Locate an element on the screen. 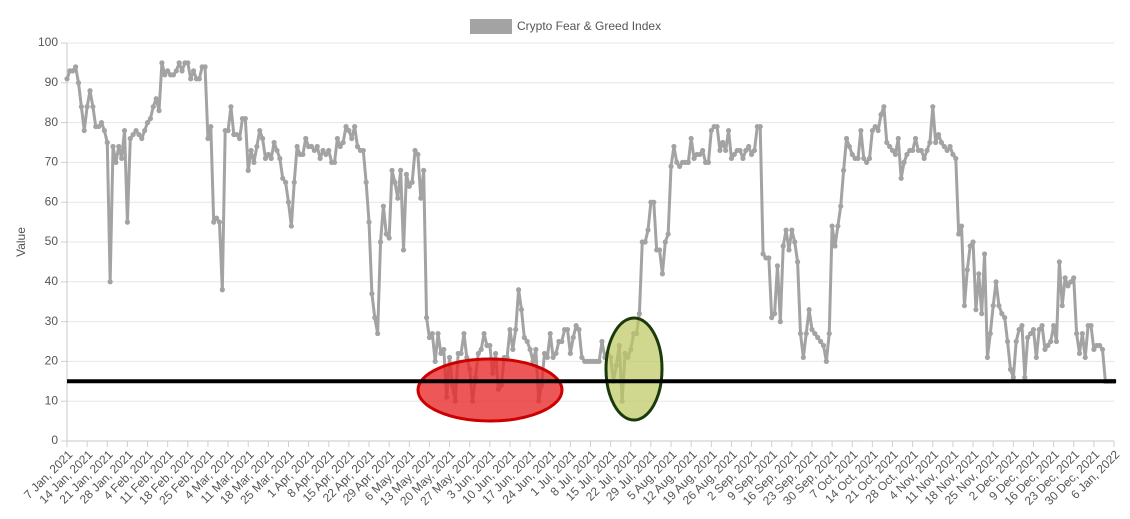 The width and height of the screenshot is (1130, 519). y-tick-label: 70 is located at coordinates (52, 162).